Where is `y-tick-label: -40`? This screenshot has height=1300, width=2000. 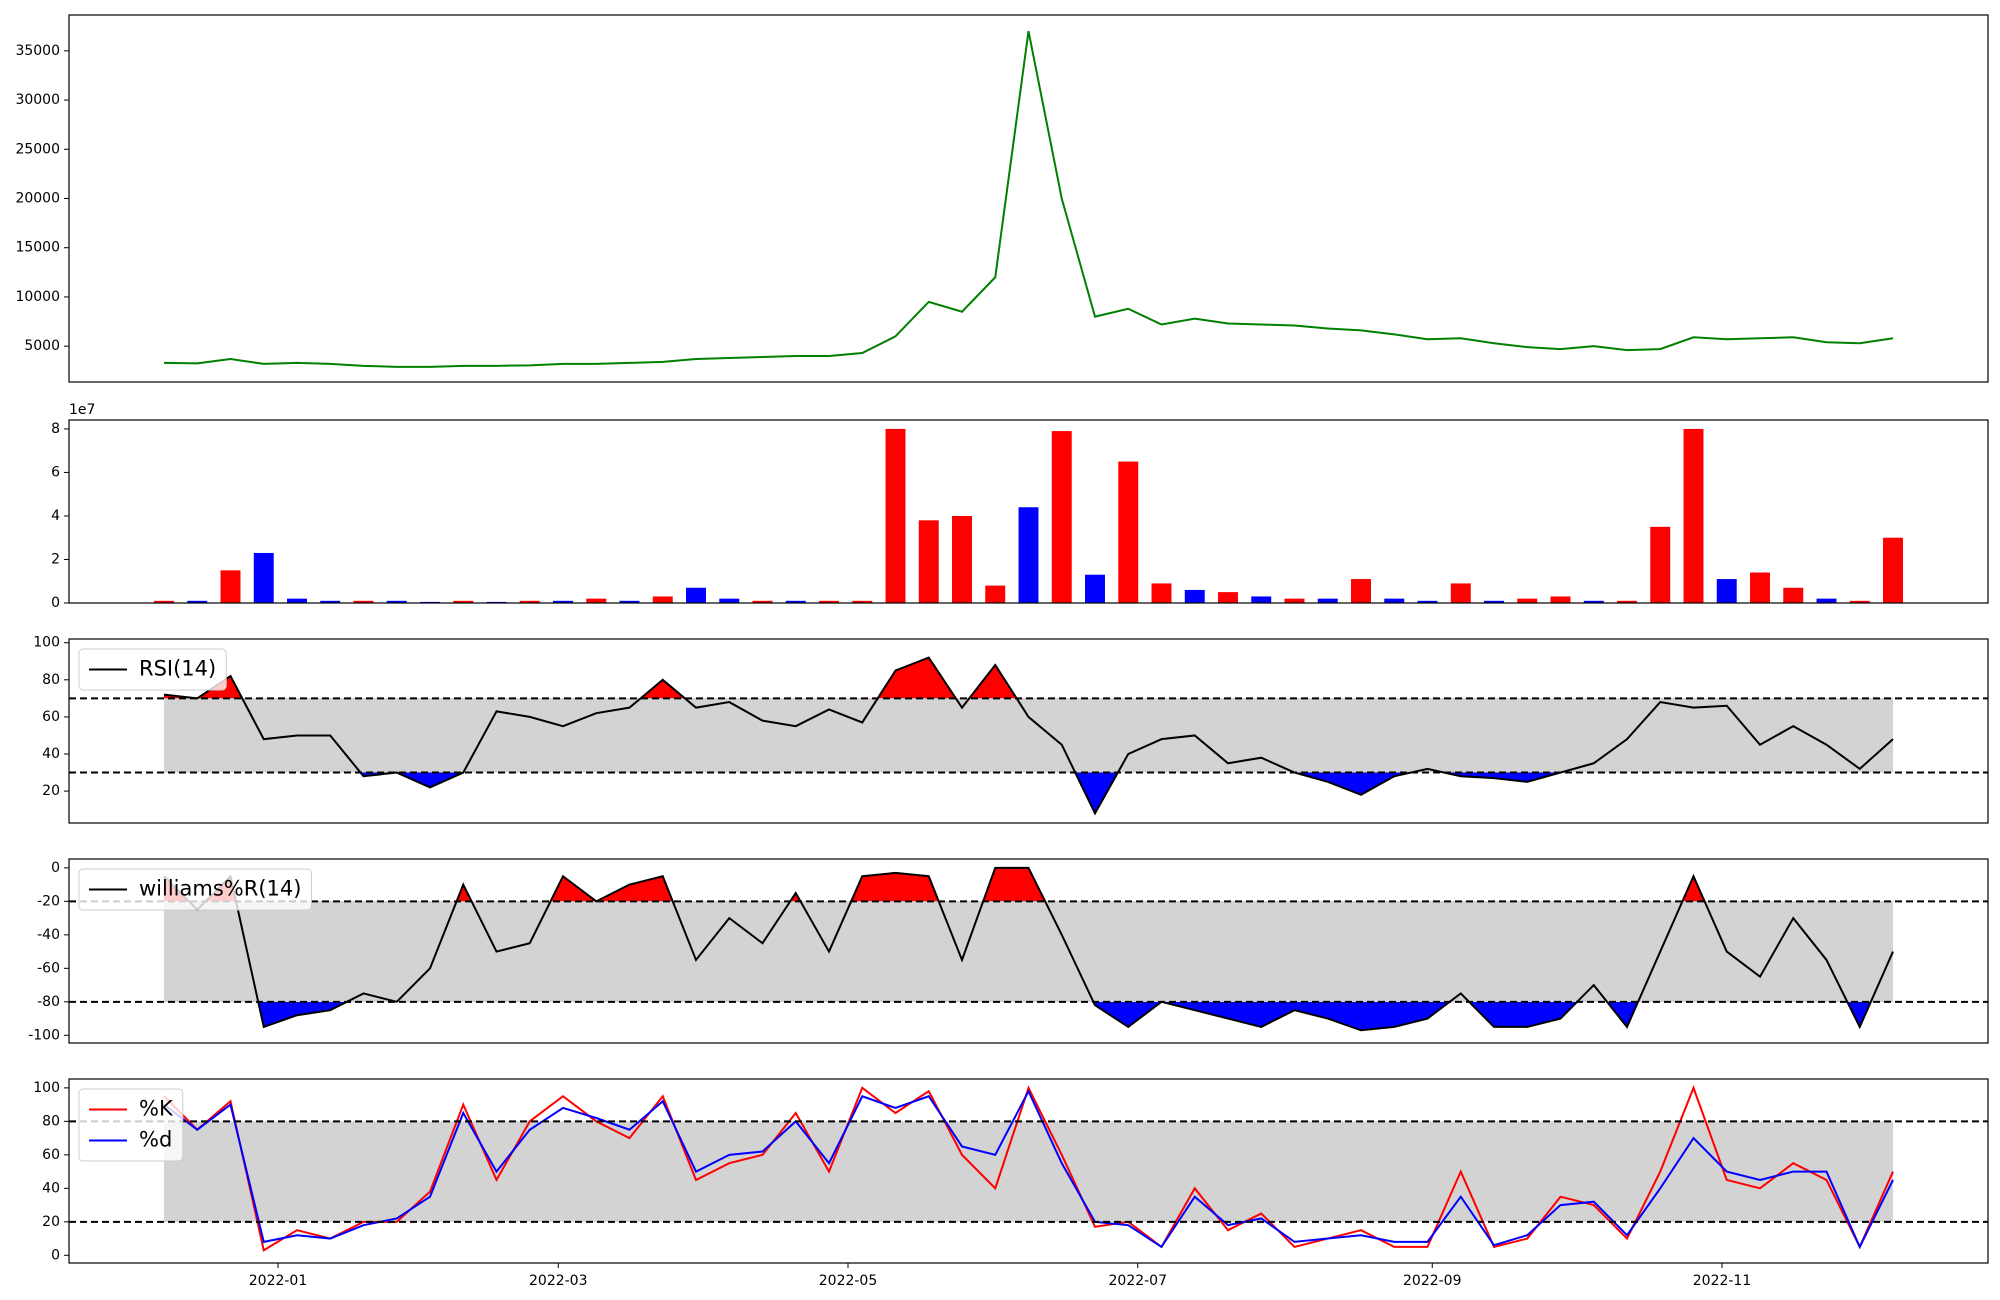
y-tick-label: -40 is located at coordinates (48, 935).